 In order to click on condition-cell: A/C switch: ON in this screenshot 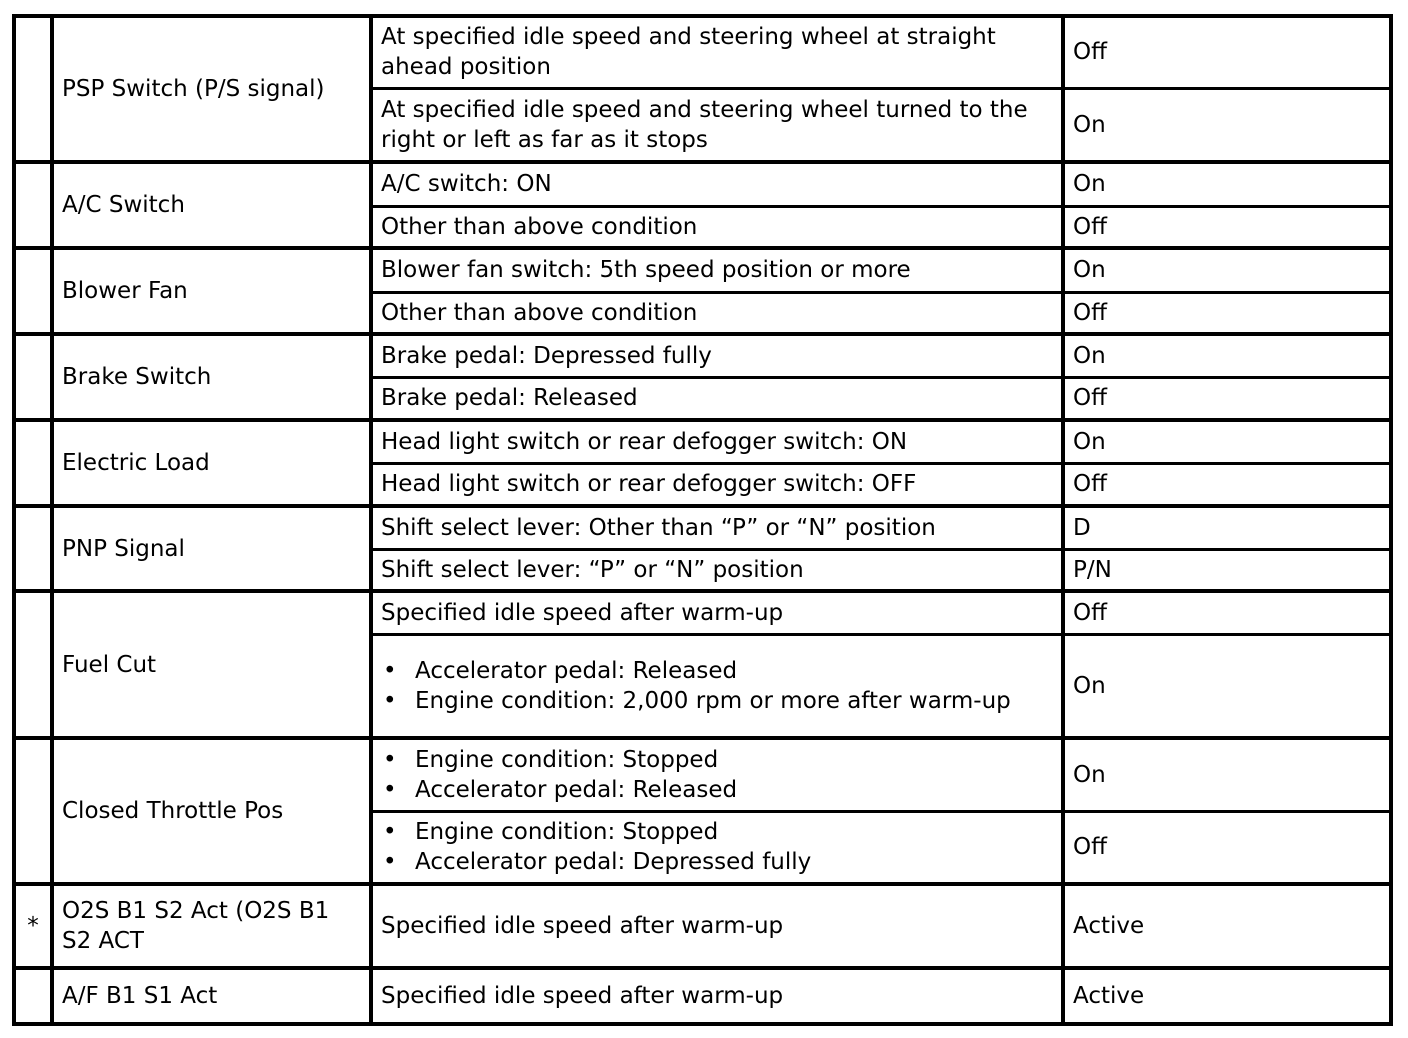, I will do `click(717, 184)`.